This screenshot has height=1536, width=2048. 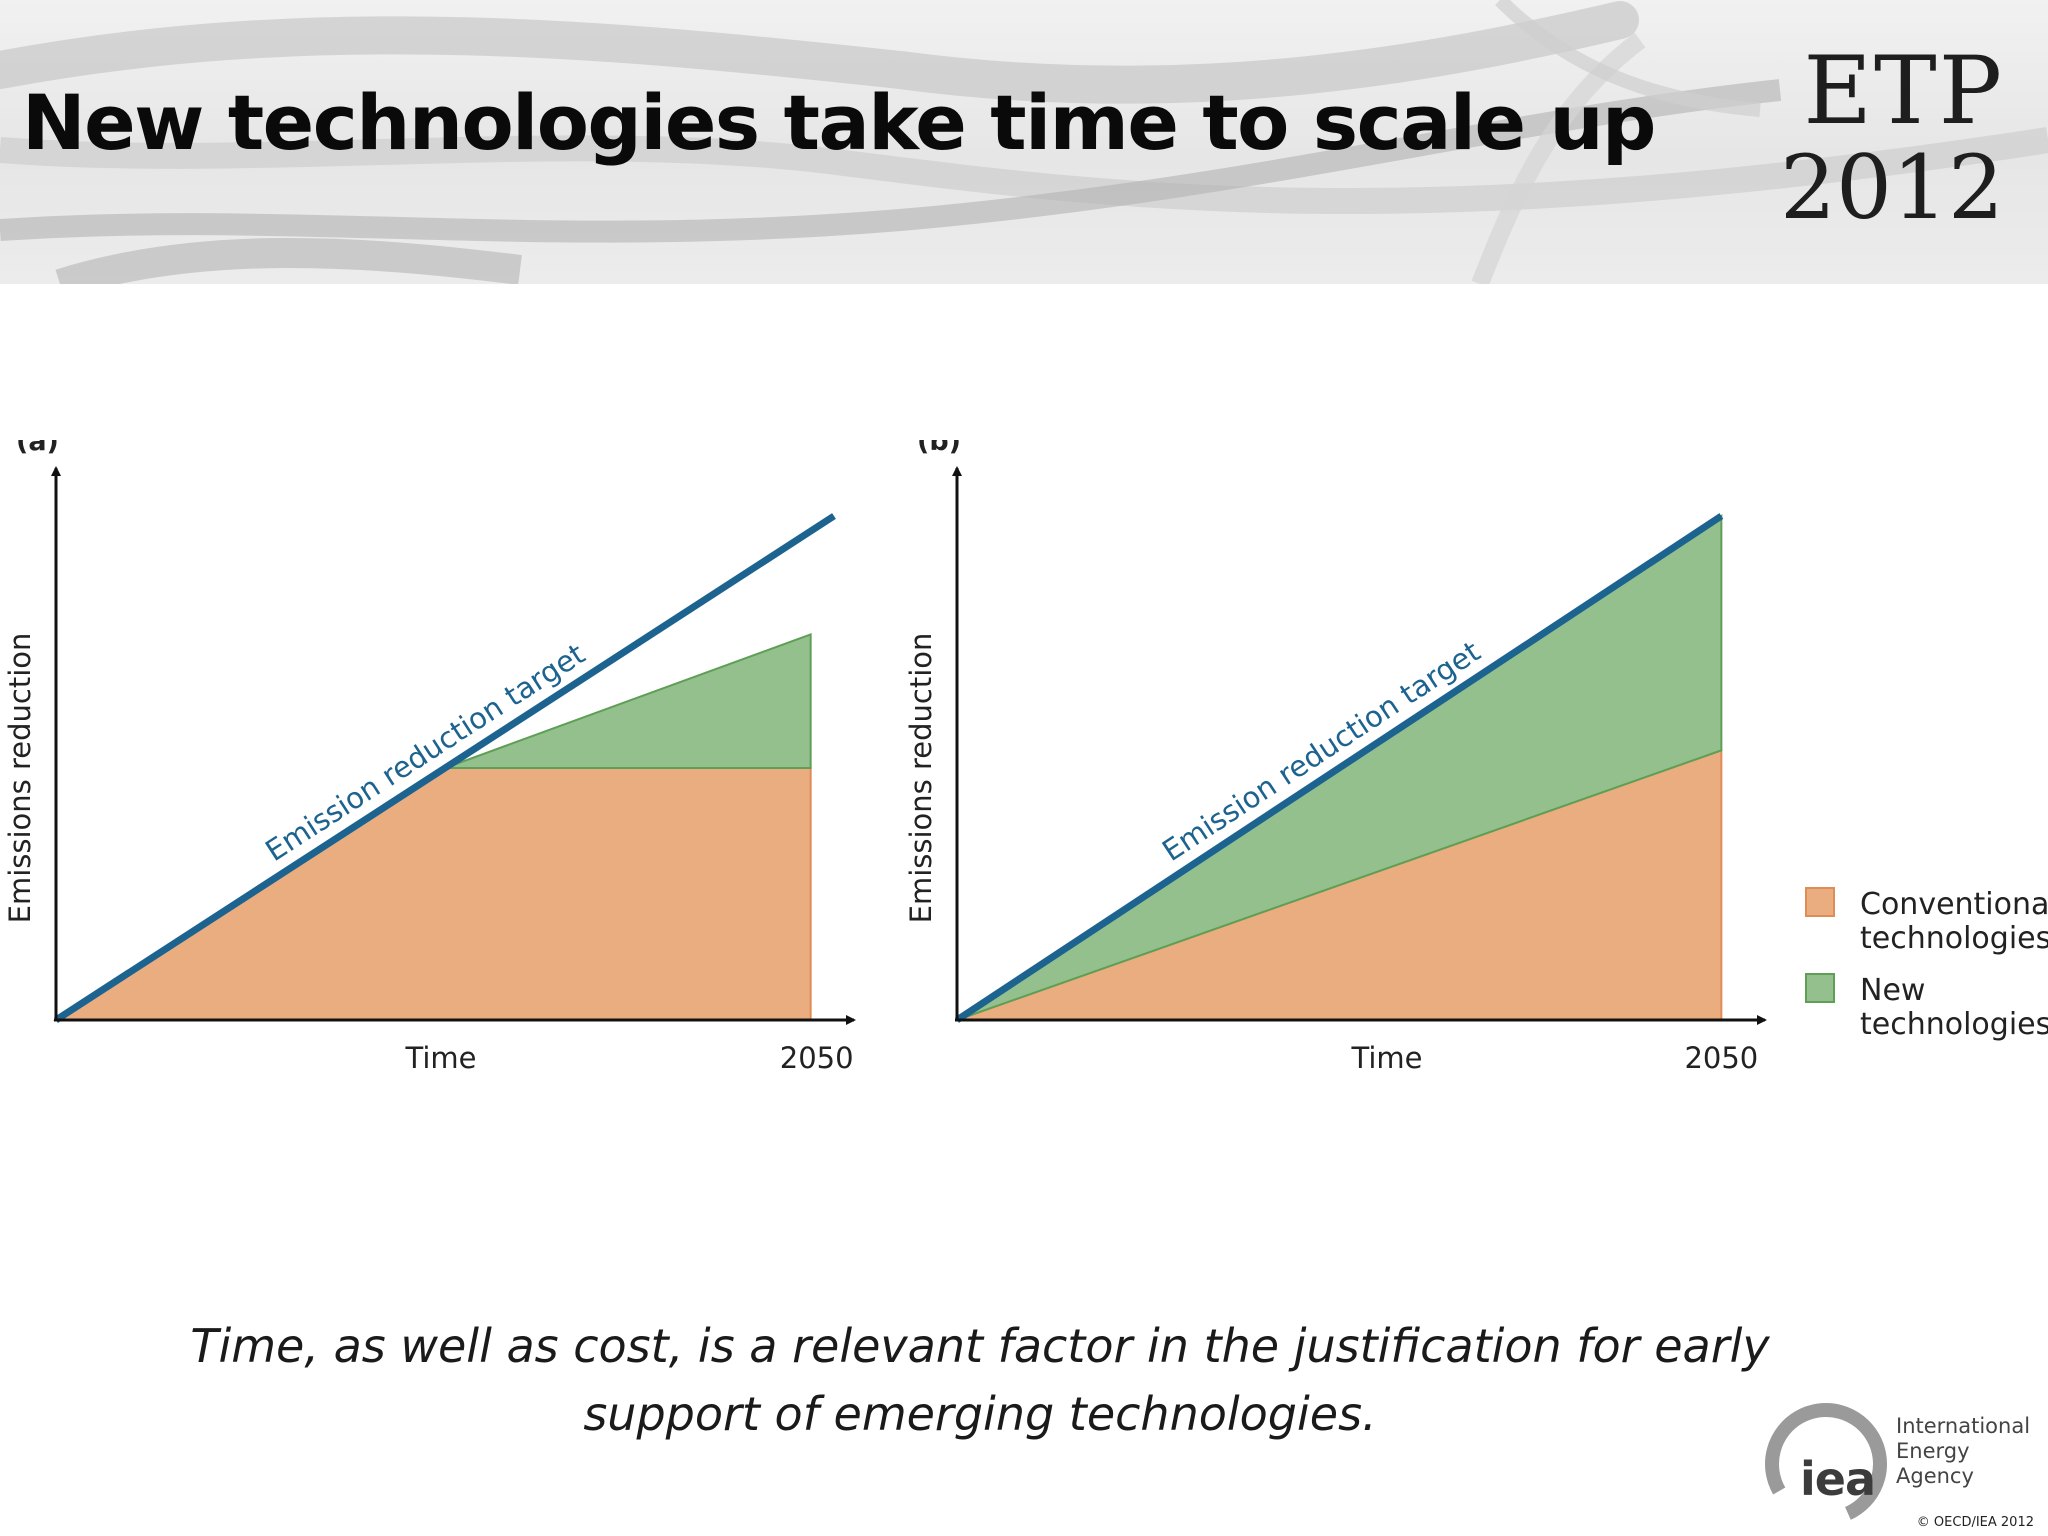 I want to click on etp-2012-logo: ETP 2012, so click(x=1892, y=140).